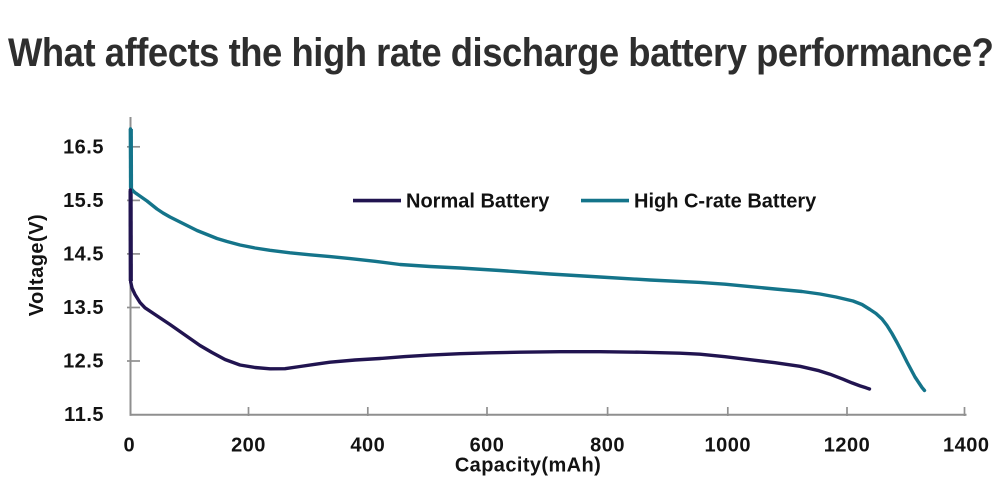 This screenshot has width=1000, height=500. I want to click on svg-text: 0, so click(129, 446).